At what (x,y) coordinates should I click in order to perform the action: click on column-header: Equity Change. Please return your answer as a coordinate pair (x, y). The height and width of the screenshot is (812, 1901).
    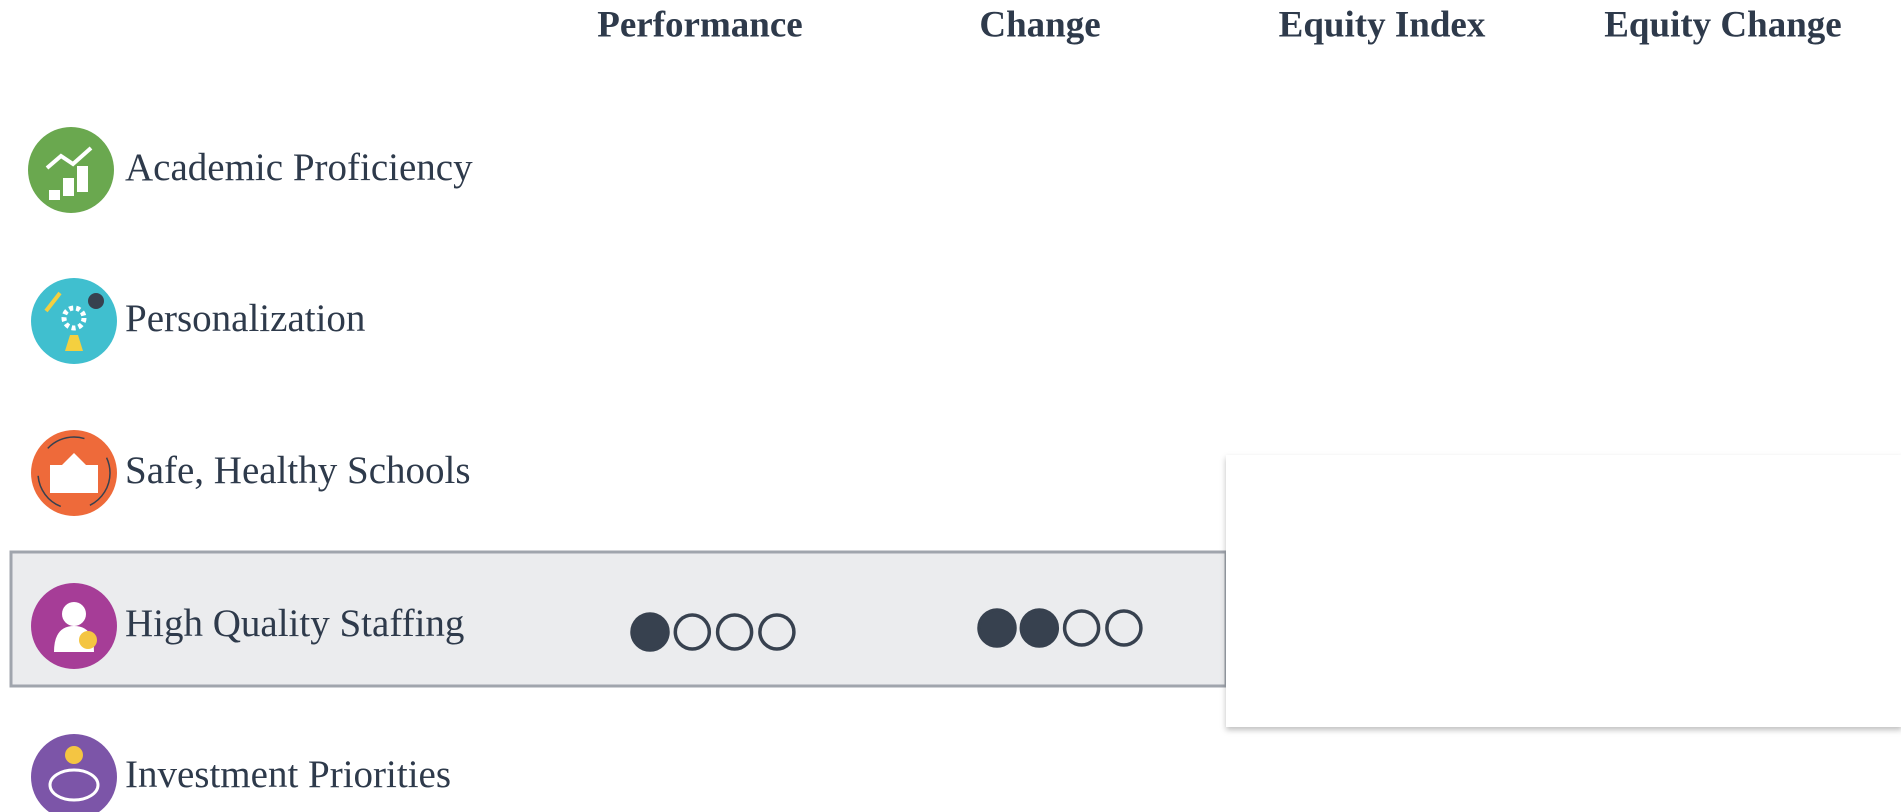
    Looking at the image, I should click on (1722, 24).